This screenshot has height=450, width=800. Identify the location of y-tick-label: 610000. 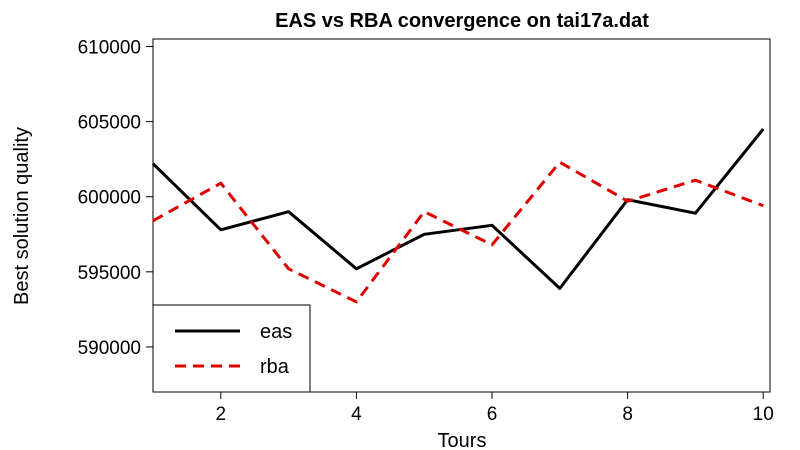
(109, 48).